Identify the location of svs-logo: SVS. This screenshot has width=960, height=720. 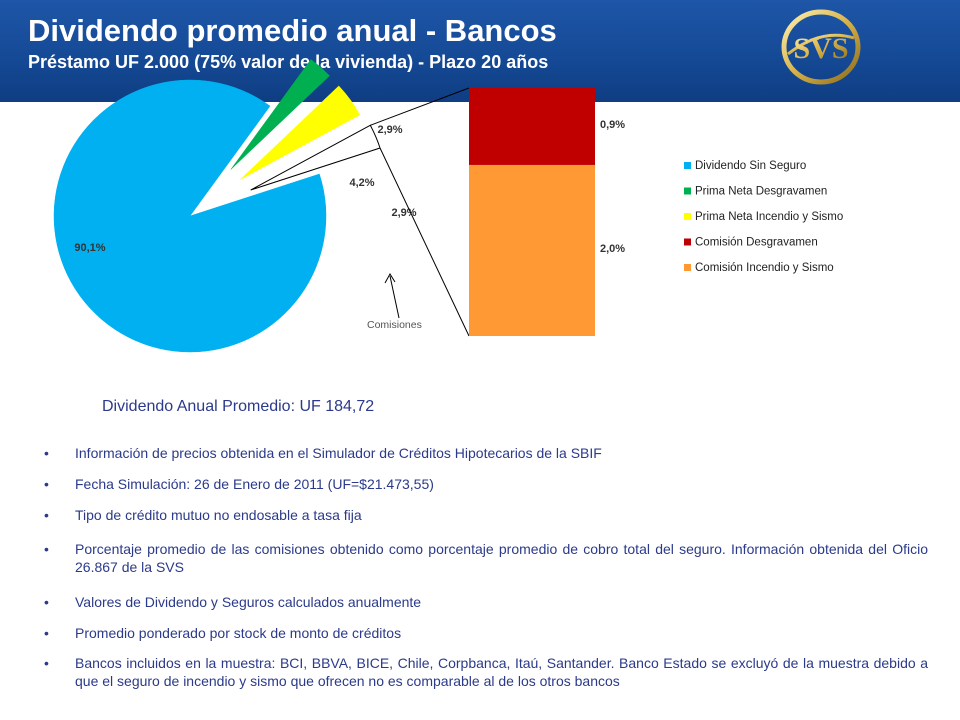
(821, 47).